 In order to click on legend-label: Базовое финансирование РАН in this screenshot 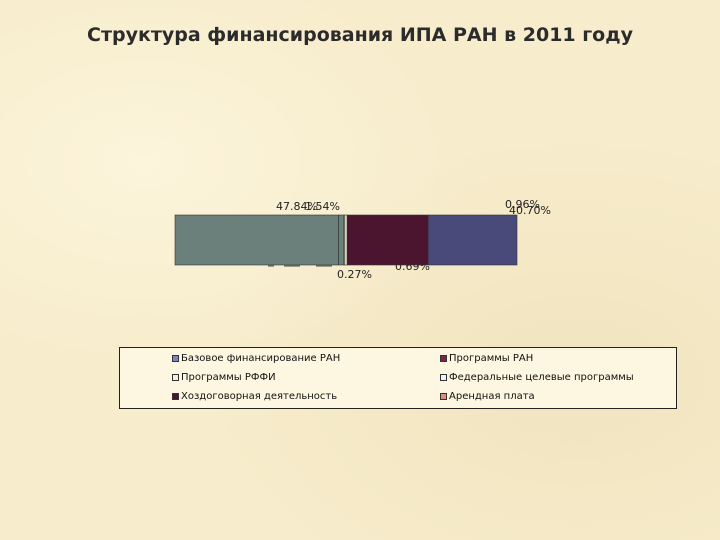, I will do `click(261, 358)`.